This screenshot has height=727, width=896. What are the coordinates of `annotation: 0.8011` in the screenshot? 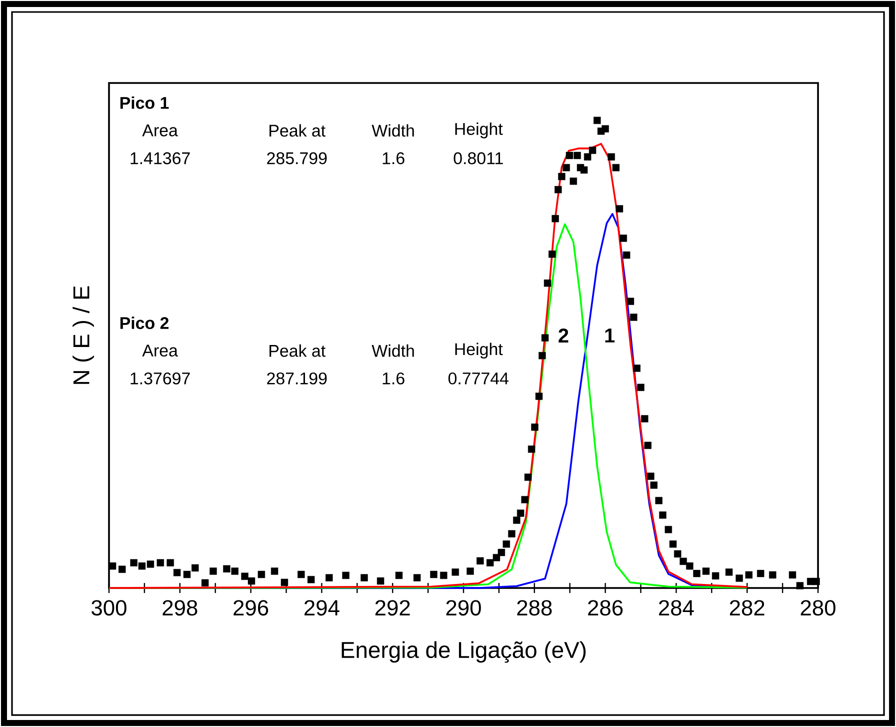 It's located at (478, 158).